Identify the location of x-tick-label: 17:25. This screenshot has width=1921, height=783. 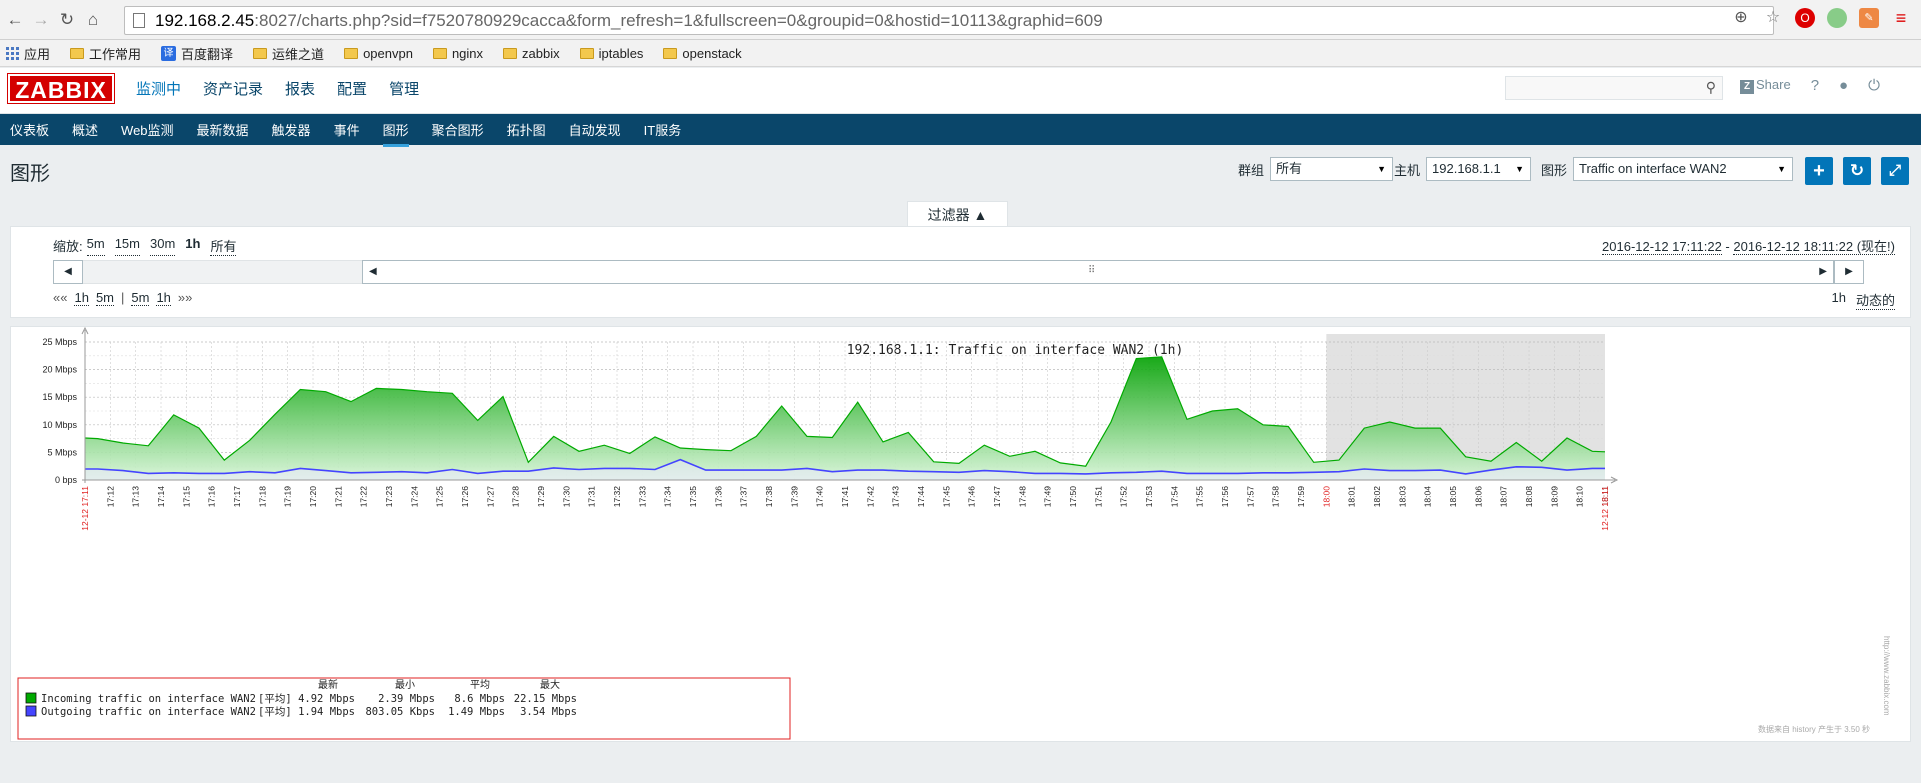
(440, 497).